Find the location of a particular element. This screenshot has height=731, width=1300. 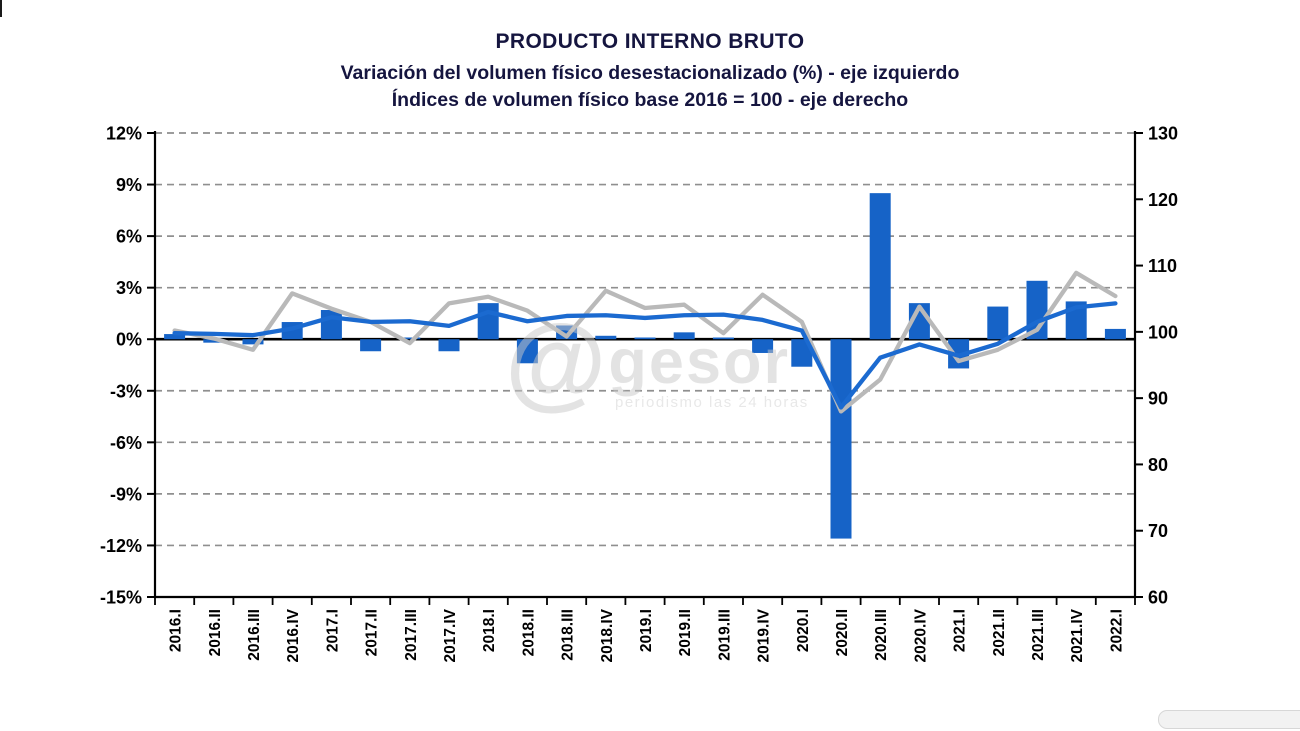

svg-text: 80 is located at coordinates (1158, 465).